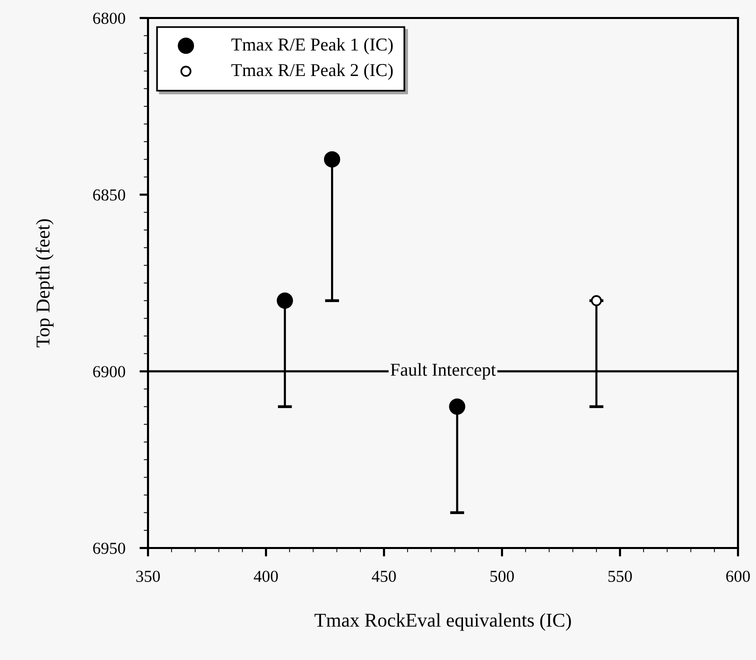  Describe the element at coordinates (109, 372) in the screenshot. I see `y-tick-label: 6900` at that location.